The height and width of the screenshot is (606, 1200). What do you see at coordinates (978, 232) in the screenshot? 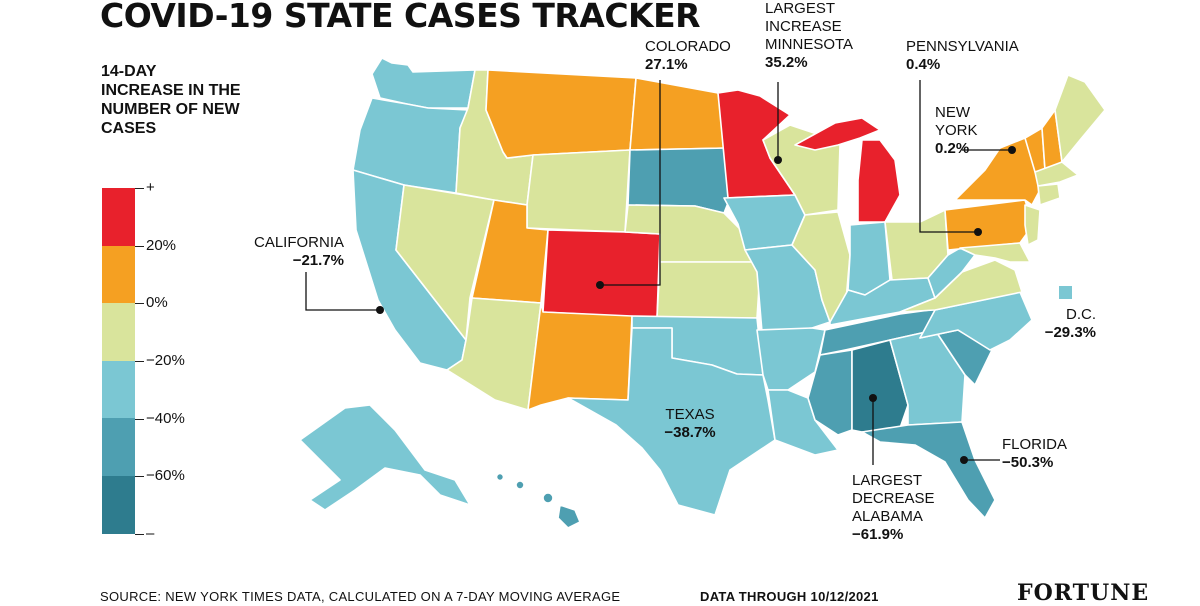
I see `pennsylvania-dot` at bounding box center [978, 232].